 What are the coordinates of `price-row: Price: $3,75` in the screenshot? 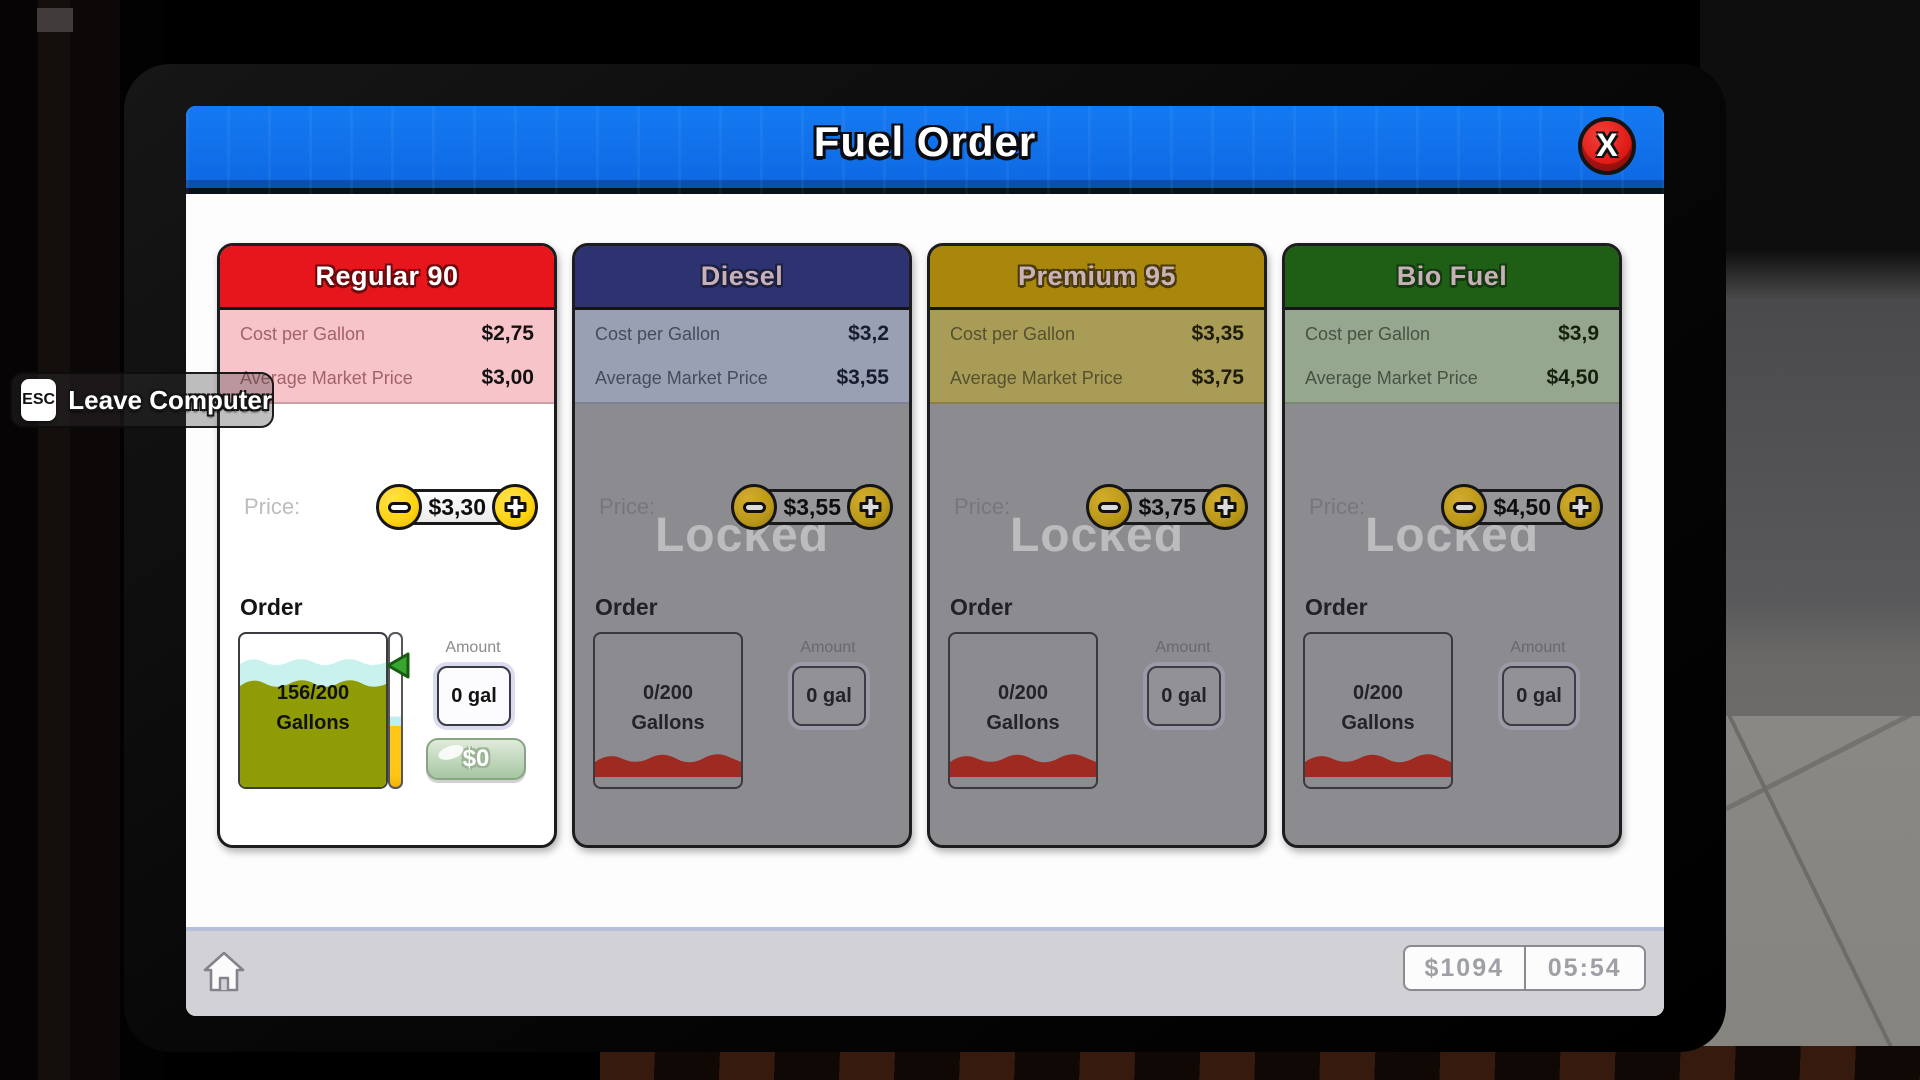 It's located at (1097, 507).